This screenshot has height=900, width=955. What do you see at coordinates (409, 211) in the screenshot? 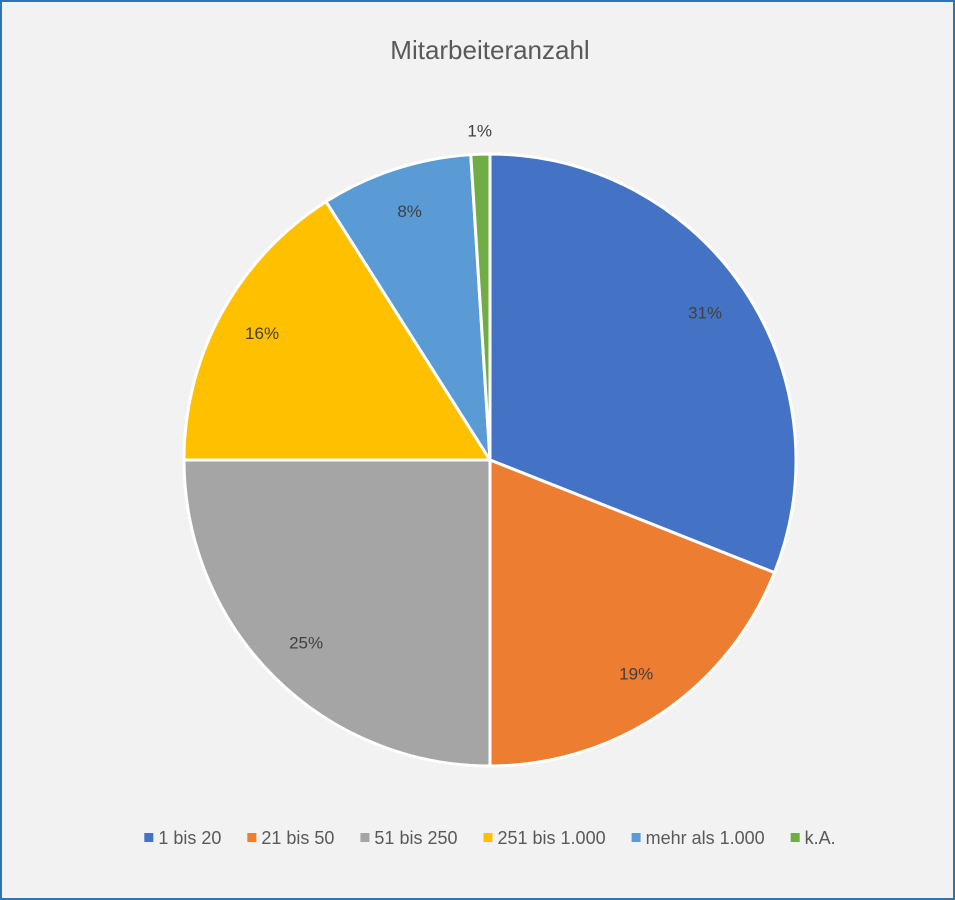
I see `data-label: 8%` at bounding box center [409, 211].